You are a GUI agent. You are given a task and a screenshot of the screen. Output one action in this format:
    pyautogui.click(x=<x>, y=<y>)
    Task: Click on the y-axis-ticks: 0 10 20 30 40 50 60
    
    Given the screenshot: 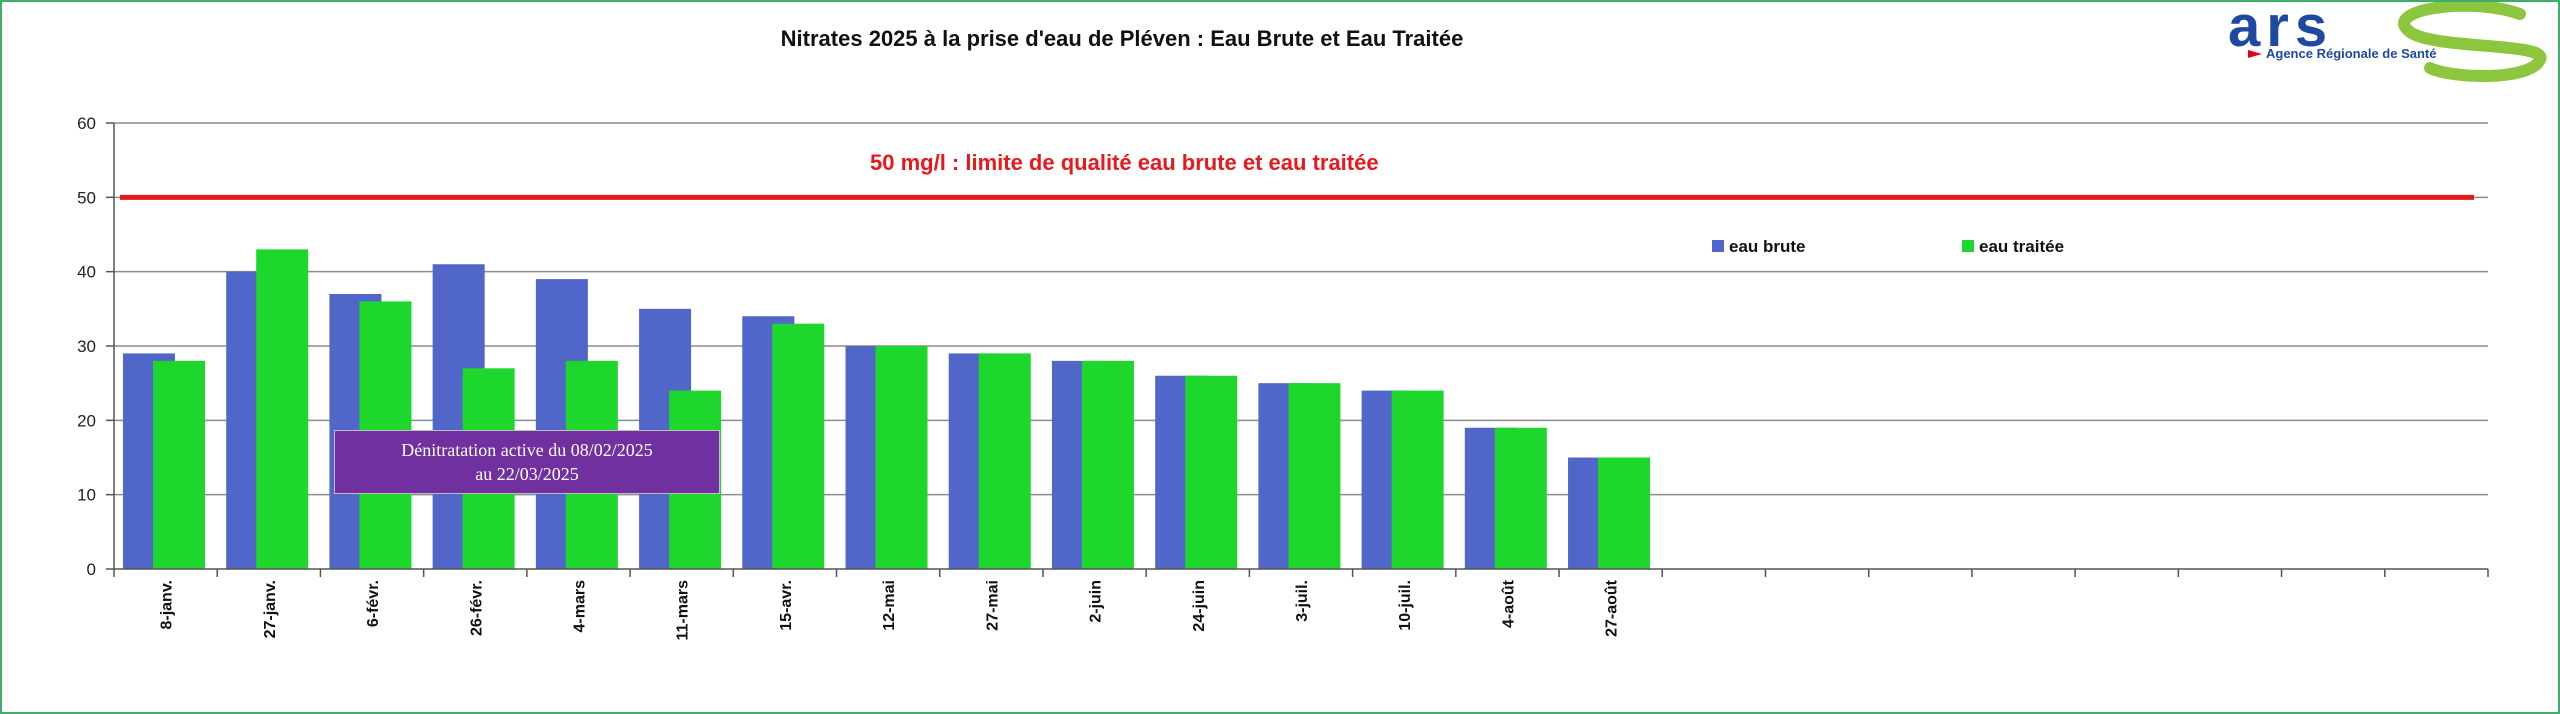 What is the action you would take?
    pyautogui.click(x=95, y=346)
    